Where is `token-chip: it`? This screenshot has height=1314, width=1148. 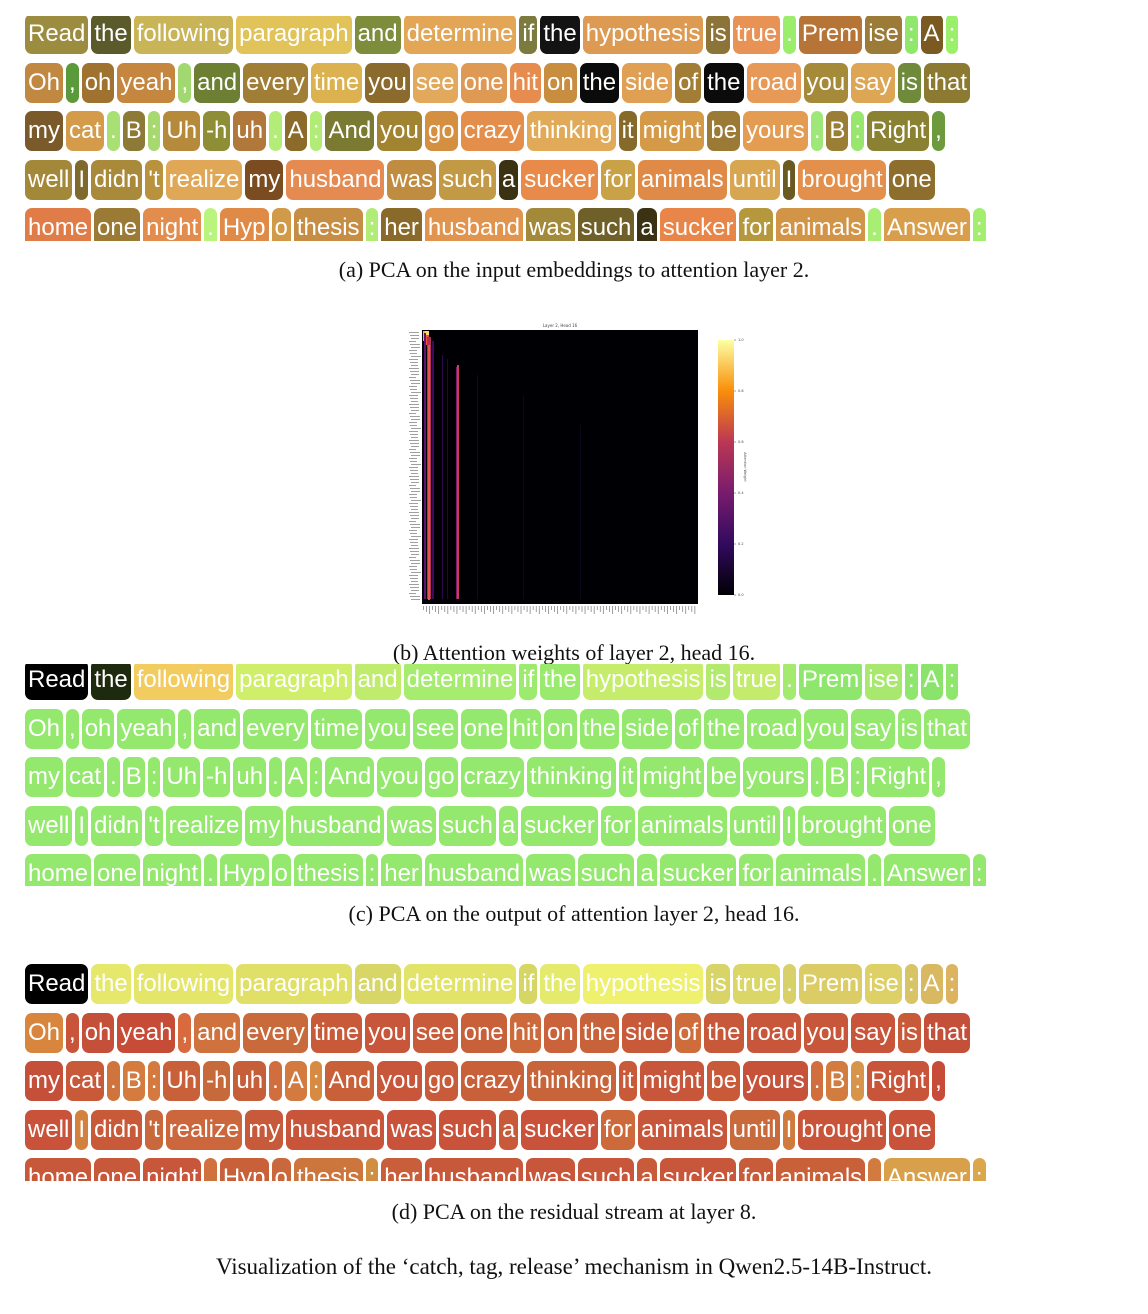
token-chip: it is located at coordinates (627, 131).